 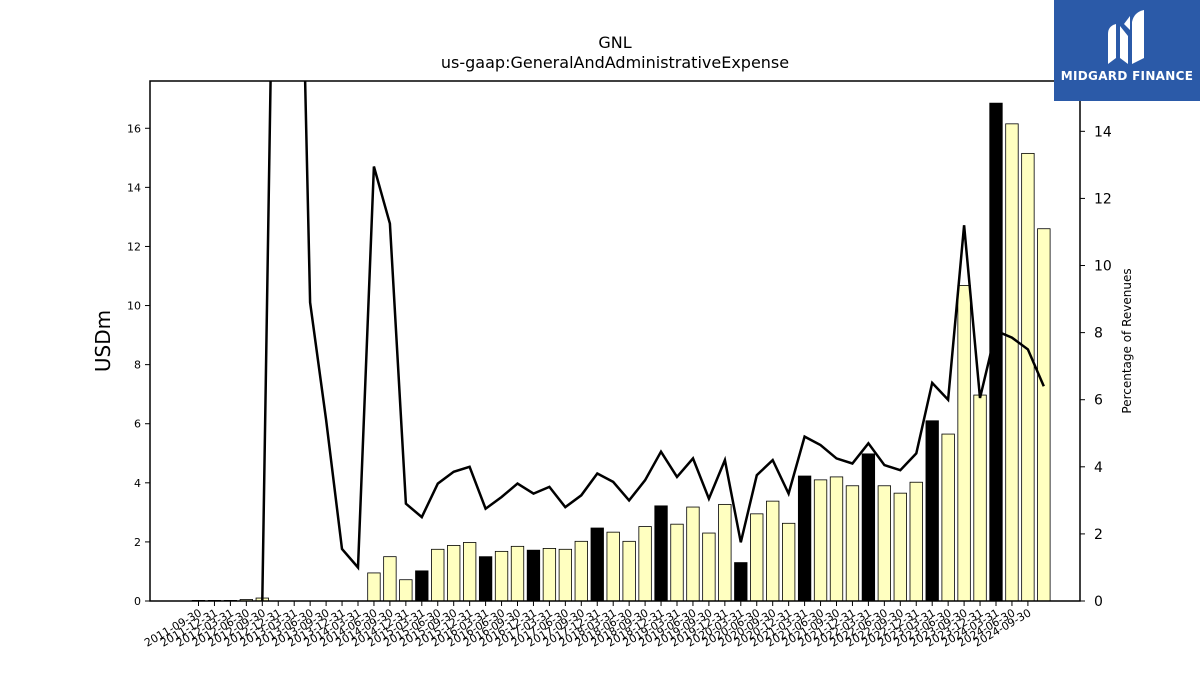 What do you see at coordinates (1127, 76) in the screenshot?
I see `logo-text: MIDGARD FINANCE` at bounding box center [1127, 76].